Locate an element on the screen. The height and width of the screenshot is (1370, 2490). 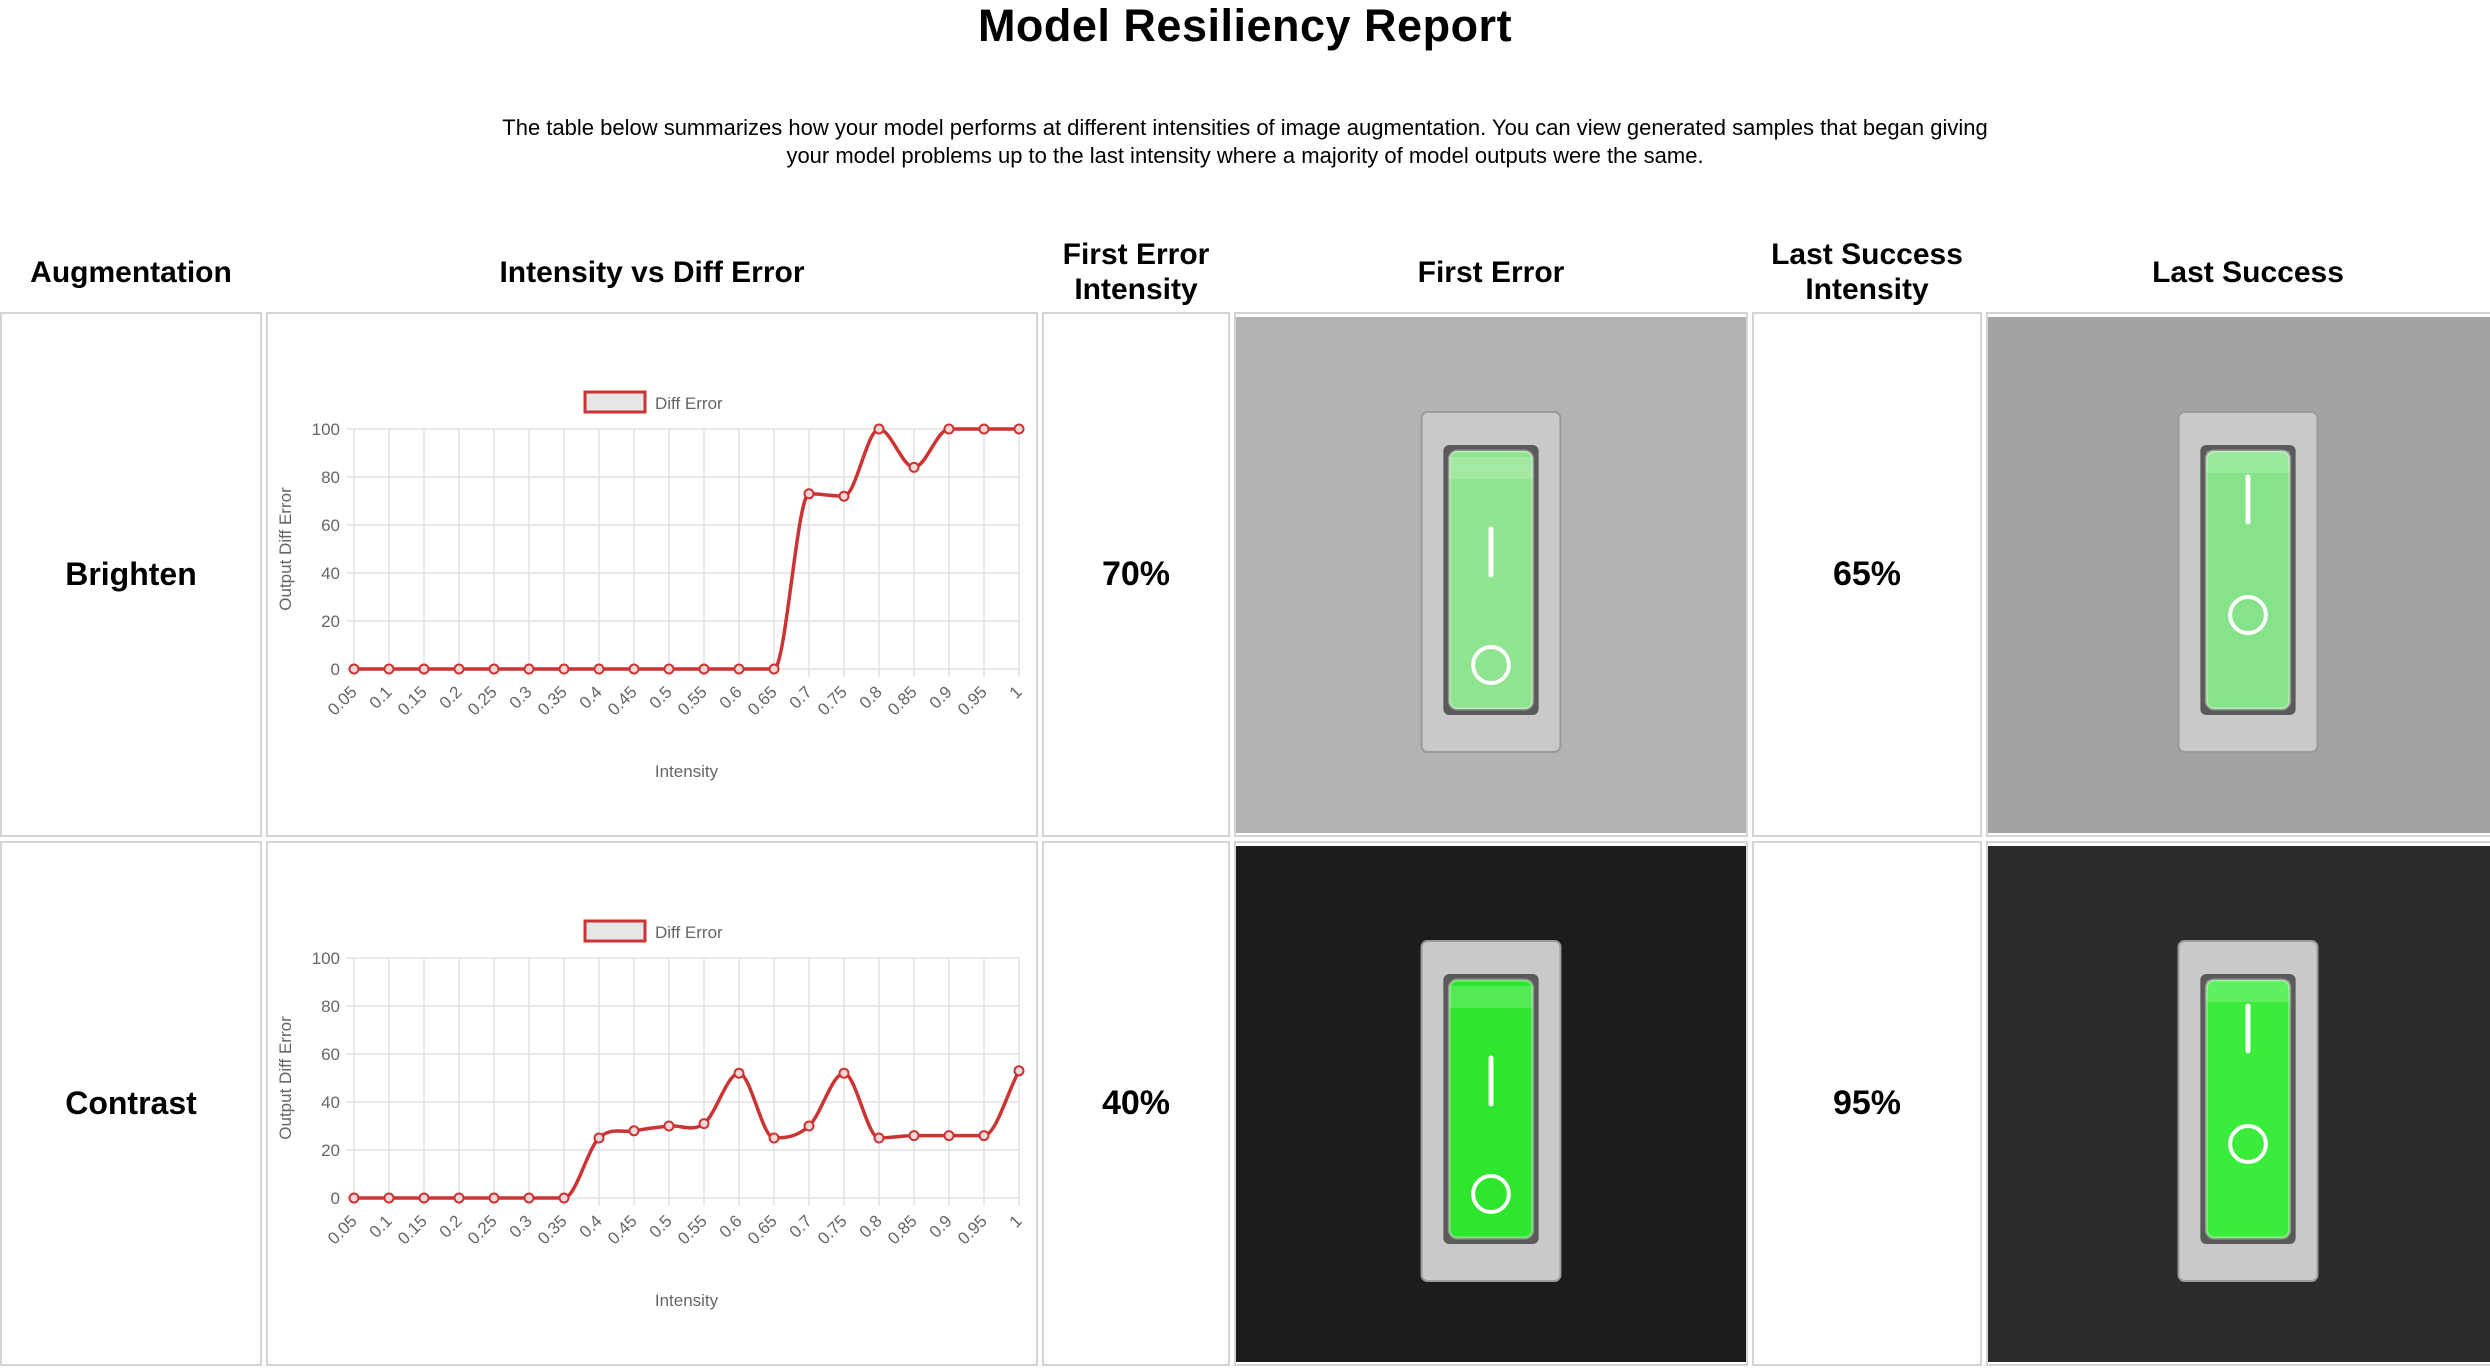
first-error-intensity: 40% is located at coordinates (1136, 1103).